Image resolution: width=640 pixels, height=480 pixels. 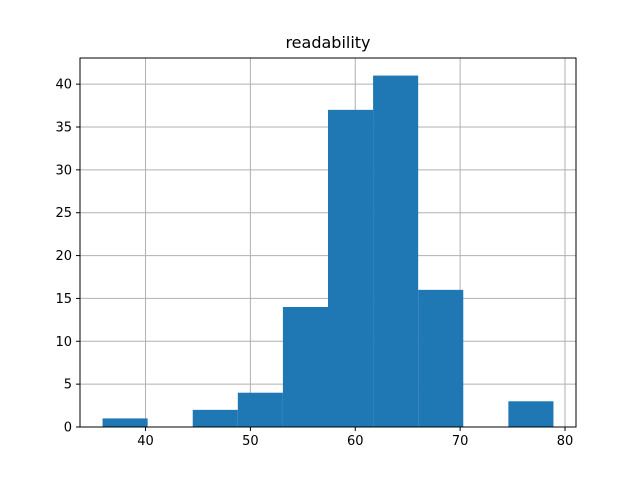 I want to click on y-tick-label: 35, so click(x=63, y=128).